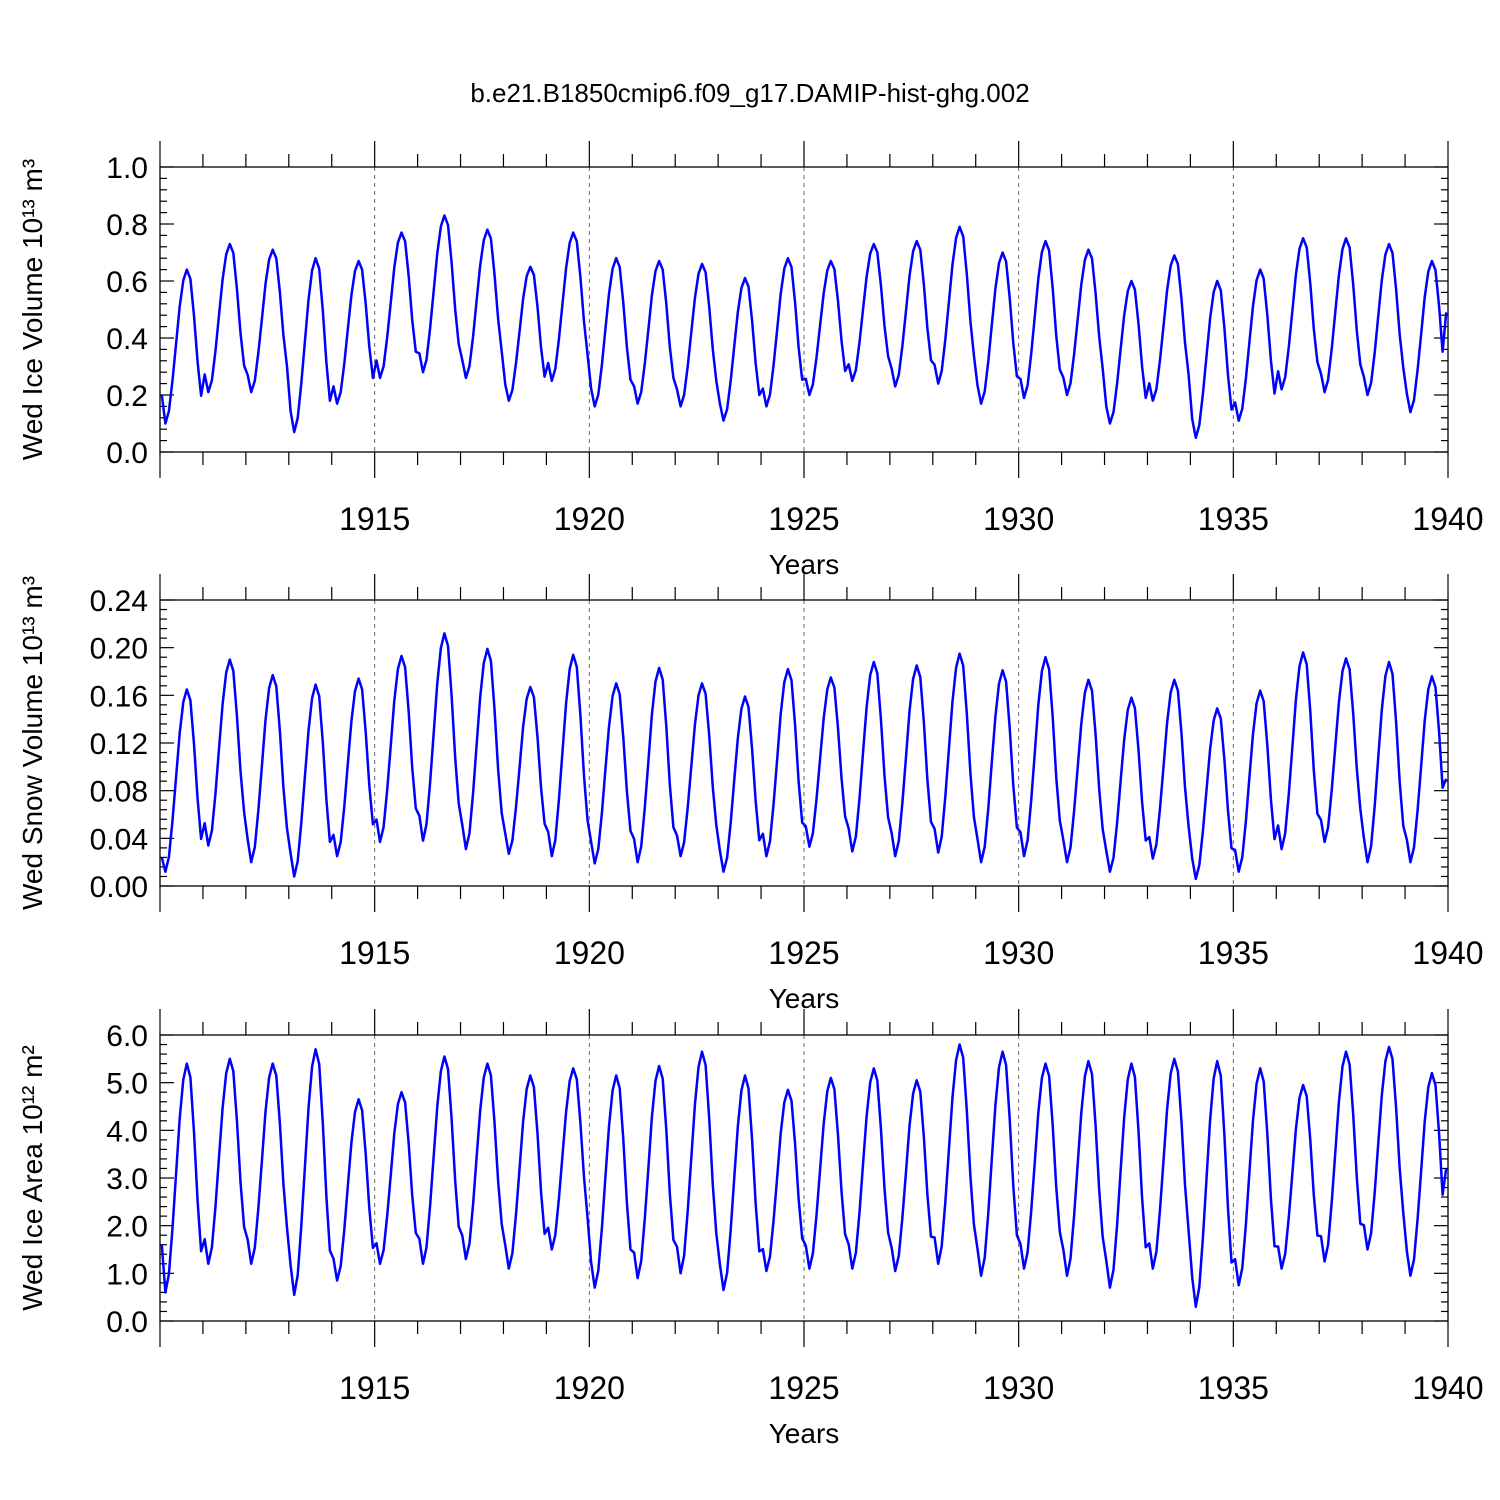 The image size is (1500, 1500). What do you see at coordinates (127, 1131) in the screenshot?
I see `y-tick-label: 4.0` at bounding box center [127, 1131].